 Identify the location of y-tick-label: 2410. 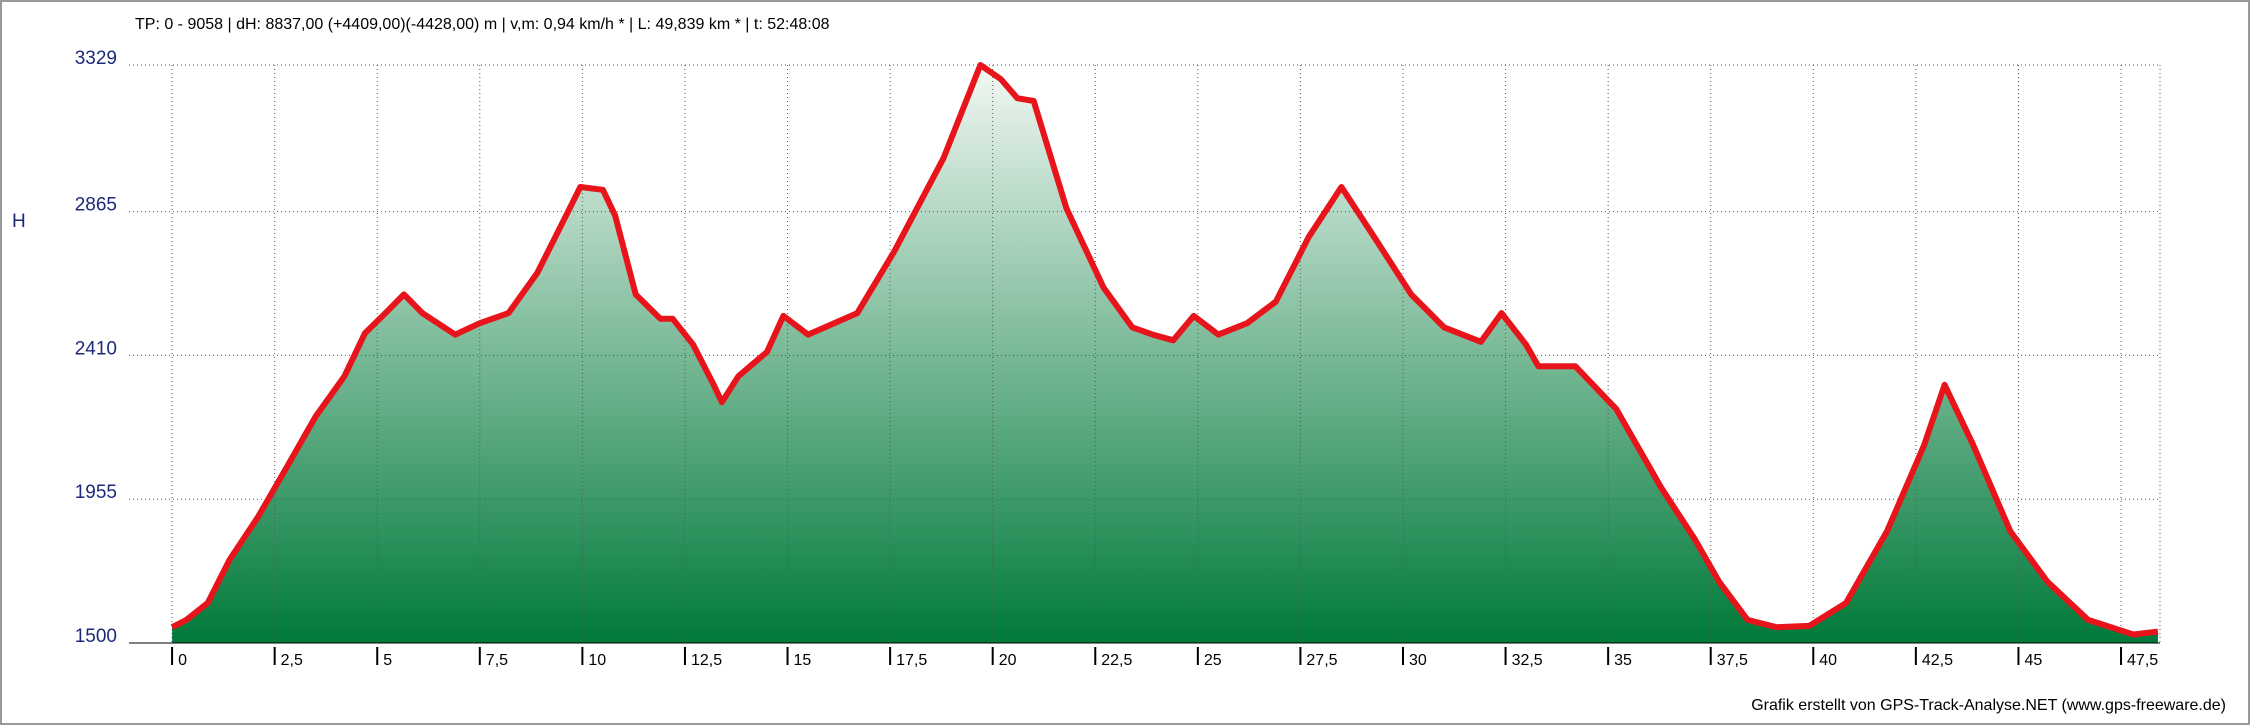
(96, 348).